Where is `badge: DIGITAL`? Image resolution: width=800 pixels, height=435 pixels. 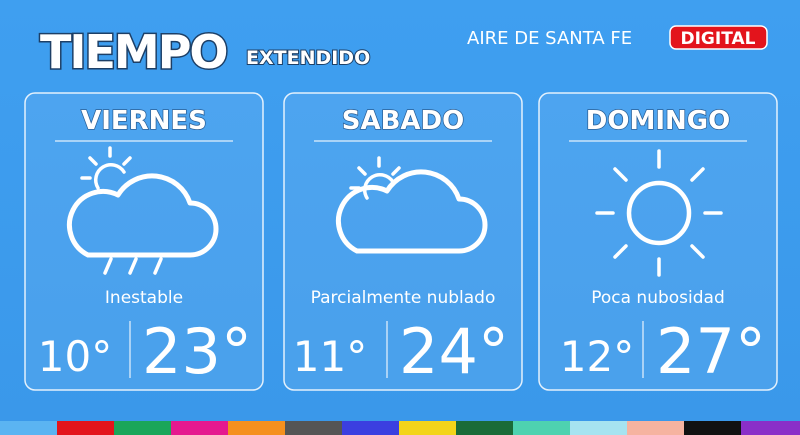 badge: DIGITAL is located at coordinates (718, 39).